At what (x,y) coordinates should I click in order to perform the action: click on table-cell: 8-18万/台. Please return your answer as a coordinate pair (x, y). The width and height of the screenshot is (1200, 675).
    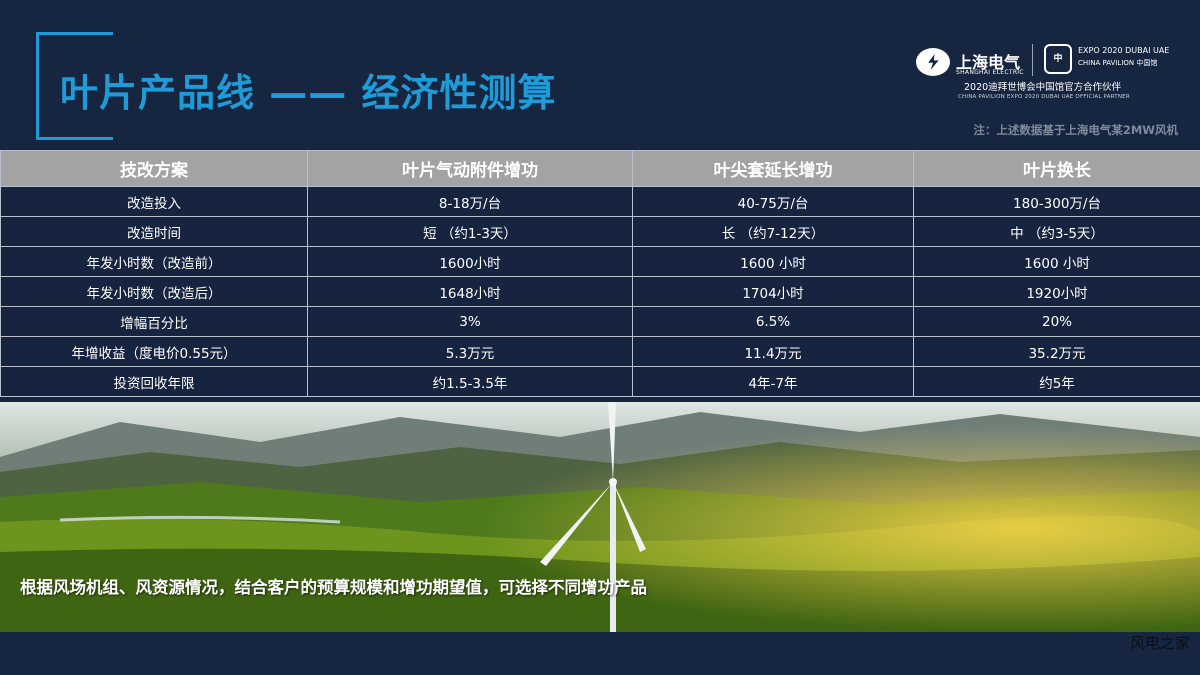
    Looking at the image, I should click on (470, 201).